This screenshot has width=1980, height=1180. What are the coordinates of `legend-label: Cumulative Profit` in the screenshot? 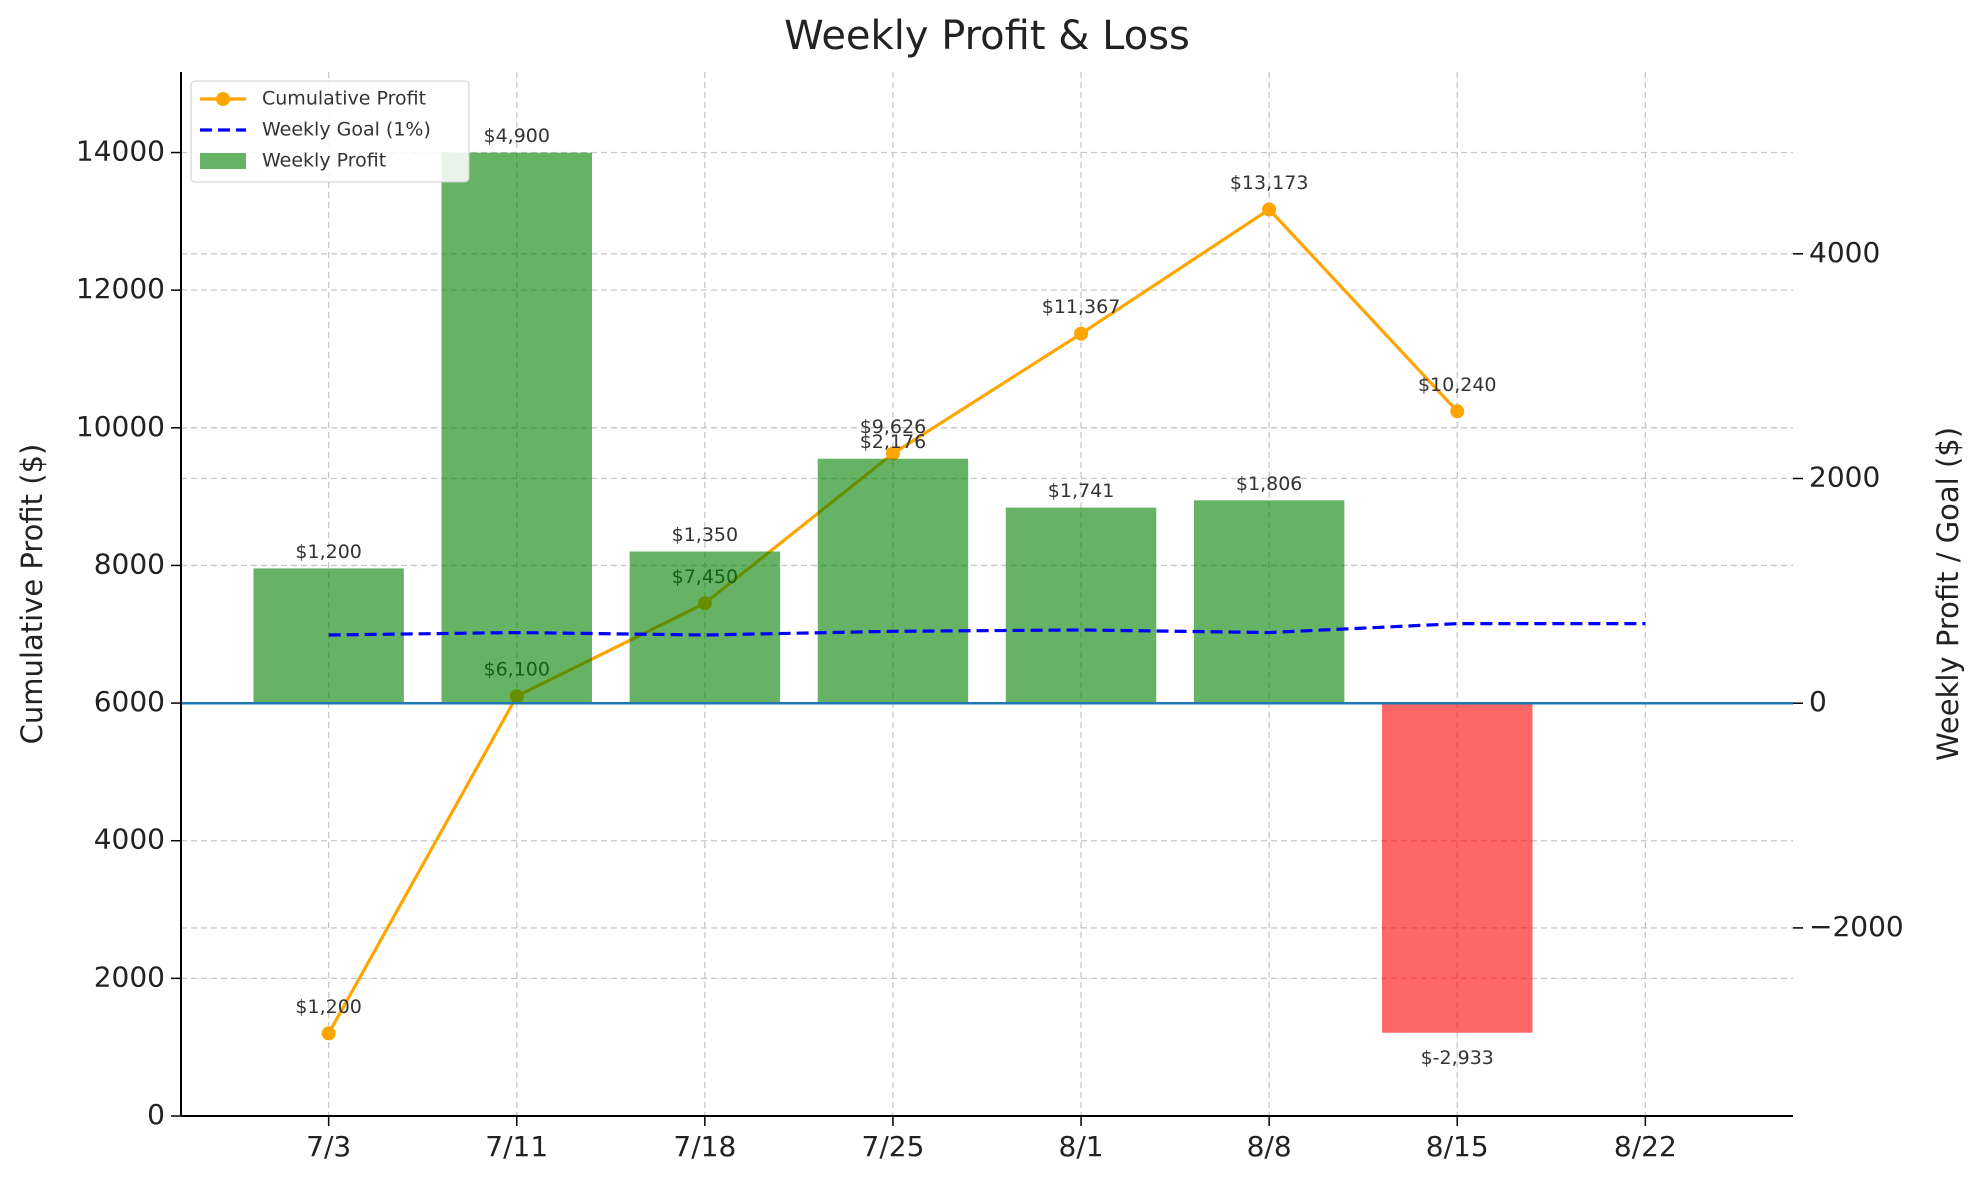 It's located at (344, 99).